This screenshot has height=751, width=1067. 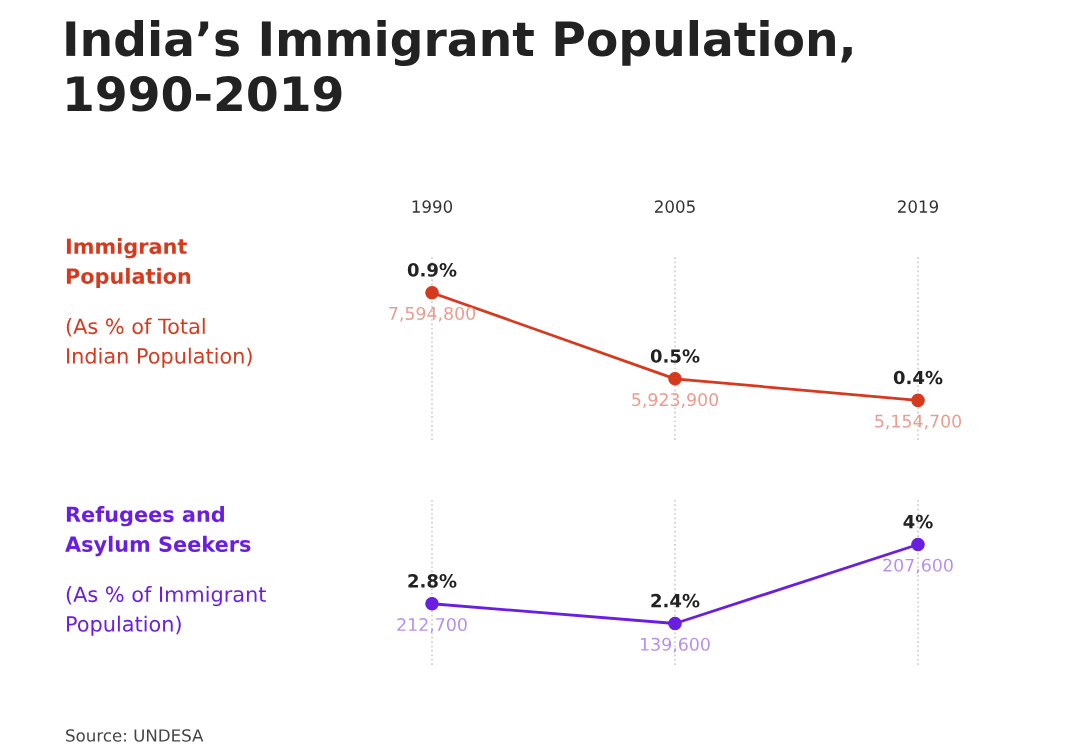 What do you see at coordinates (918, 377) in the screenshot?
I see `data-label: 0.4%` at bounding box center [918, 377].